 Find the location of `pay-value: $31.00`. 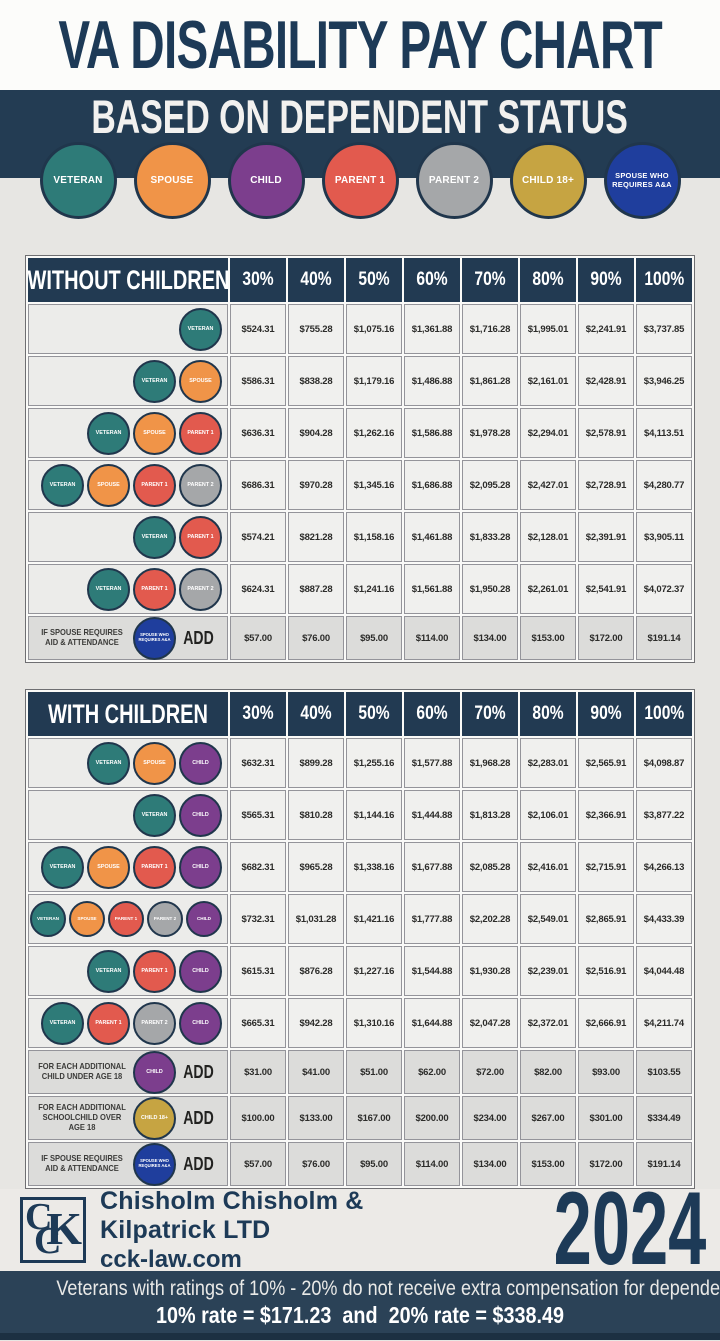

pay-value: $31.00 is located at coordinates (258, 1072).